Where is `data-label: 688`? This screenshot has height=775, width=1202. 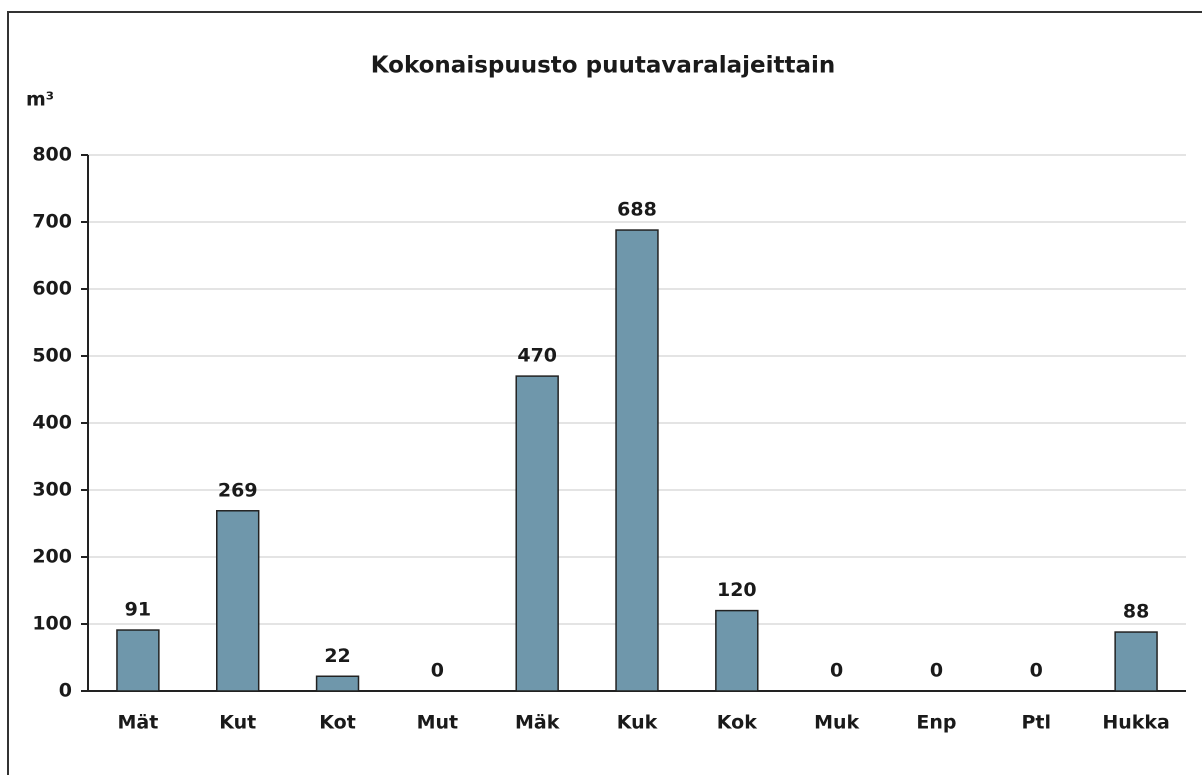
data-label: 688 is located at coordinates (637, 210).